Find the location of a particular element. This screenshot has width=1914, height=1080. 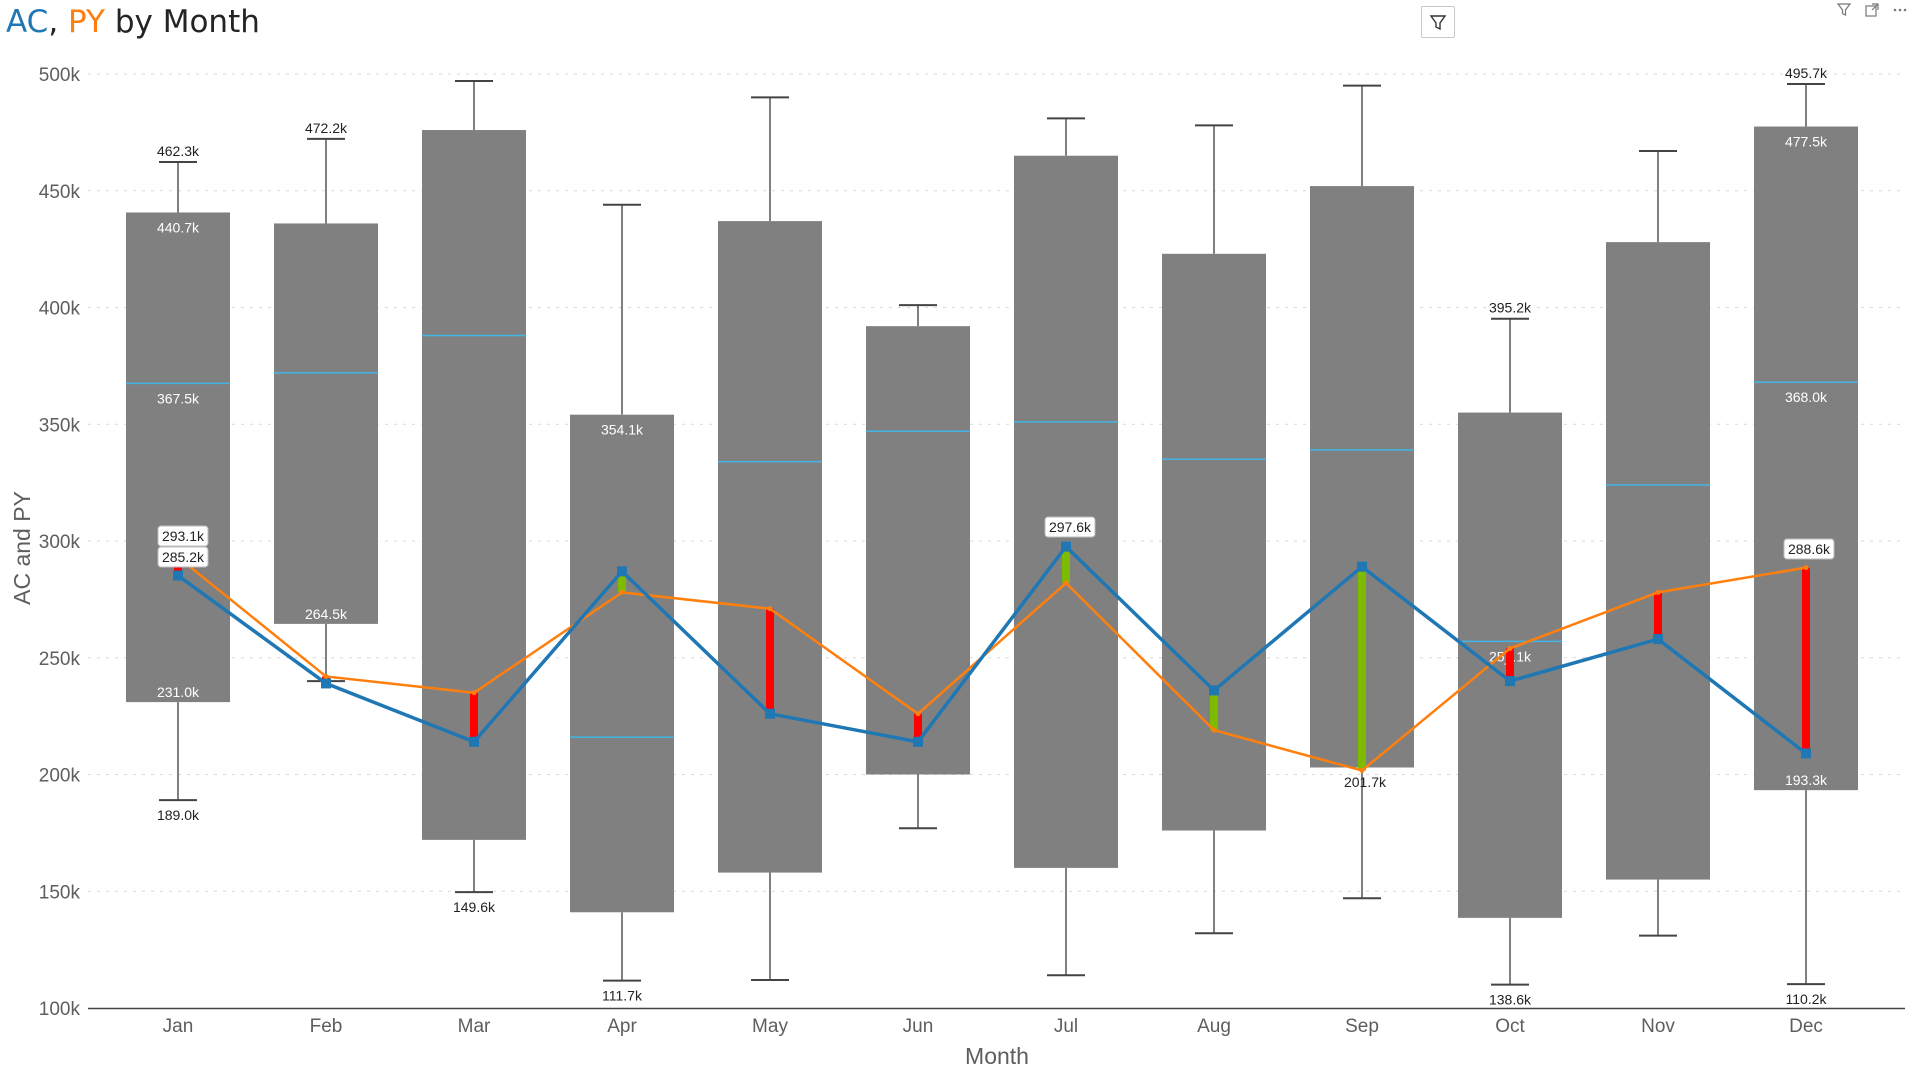

min-label: 138.6k is located at coordinates (1510, 1000).